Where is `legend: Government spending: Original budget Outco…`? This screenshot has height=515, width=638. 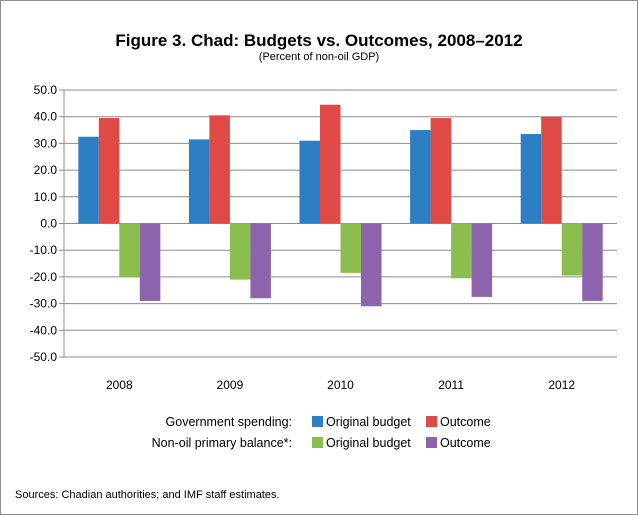 legend: Government spending: Original budget Outco… is located at coordinates (321, 432).